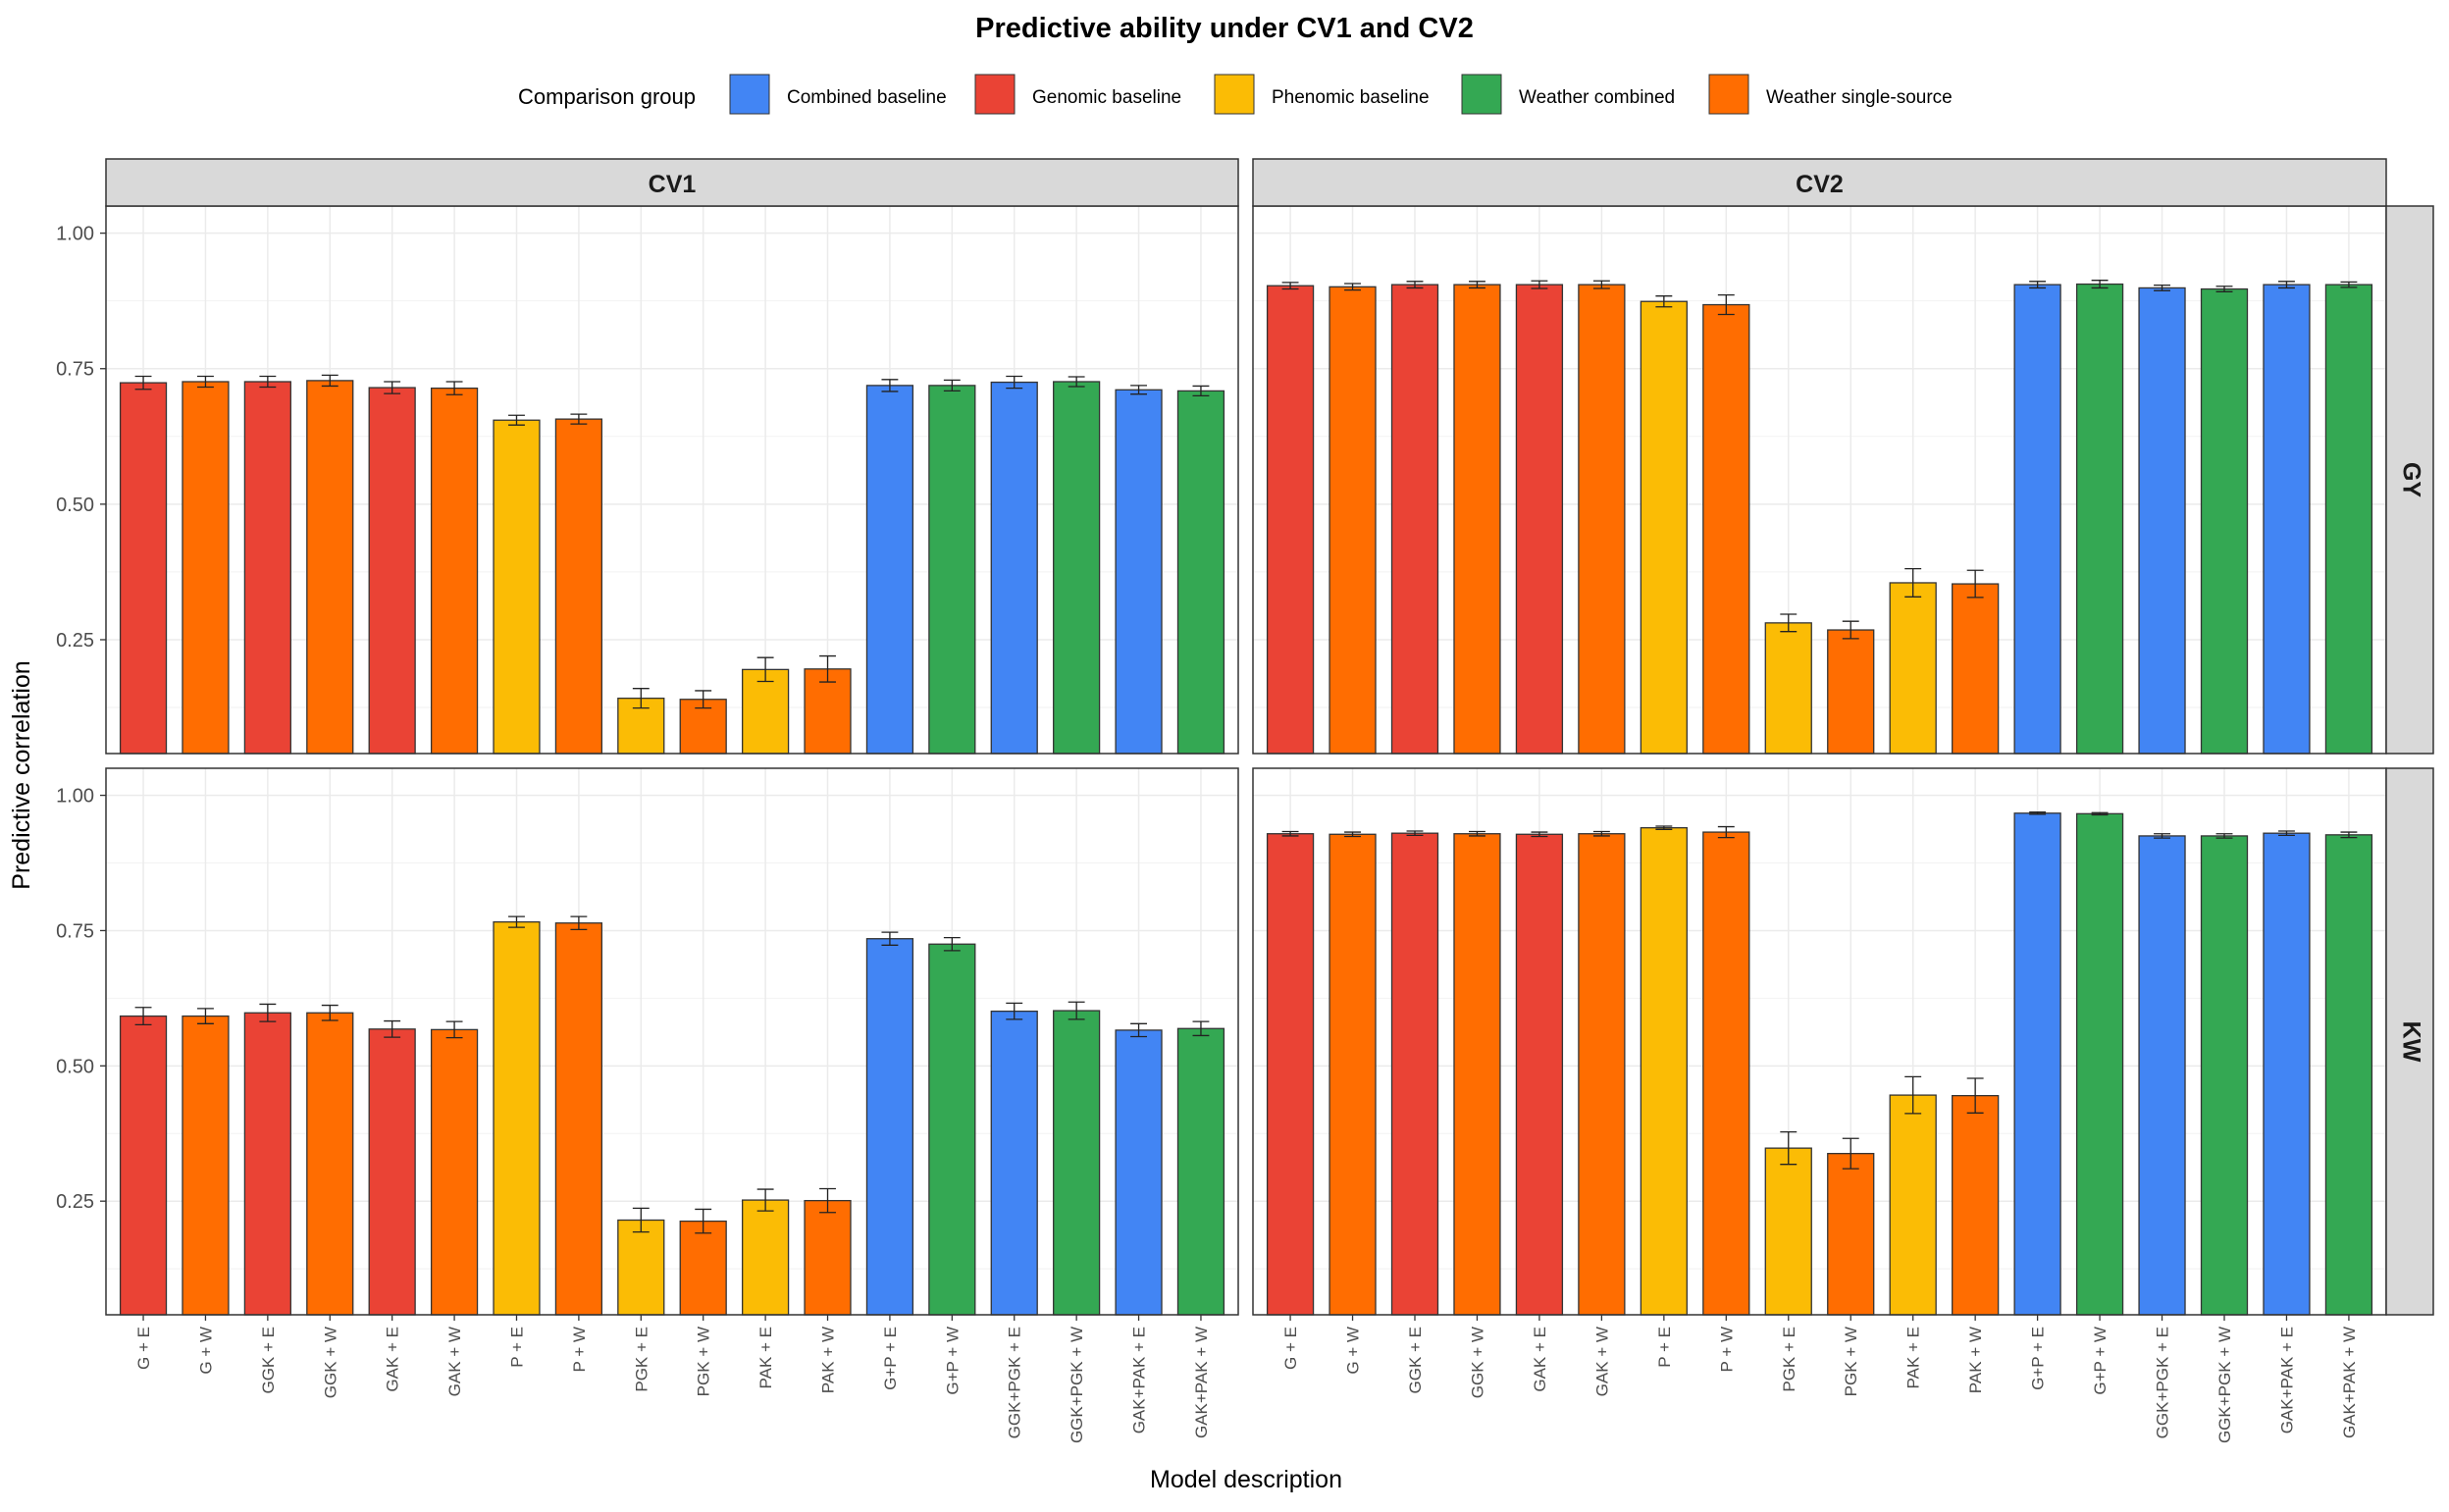 This screenshot has width=2449, height=1512. Describe the element at coordinates (1140, 1381) in the screenshot. I see `x-tick-label-GAK+PAK + E: GAK+PAK + E` at that location.